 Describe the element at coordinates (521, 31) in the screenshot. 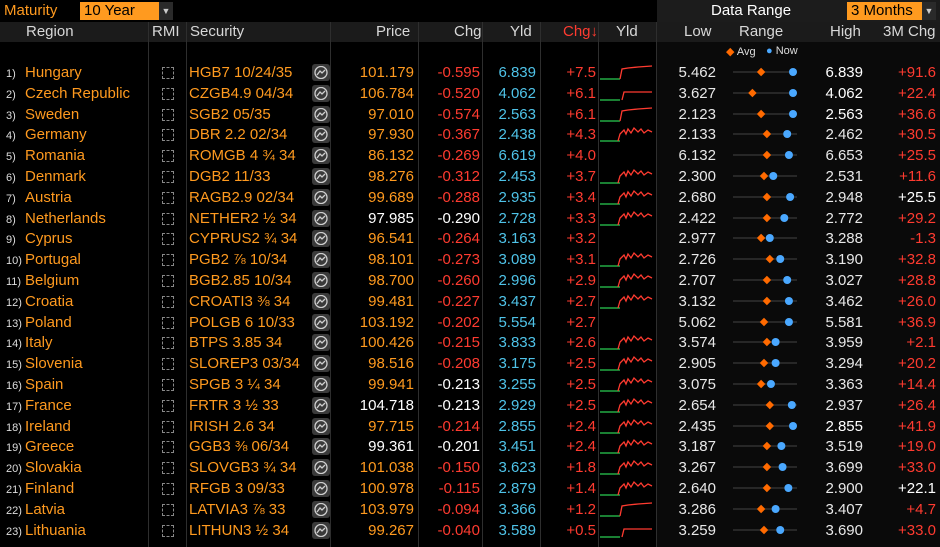

I see `header-yld: Yld` at that location.